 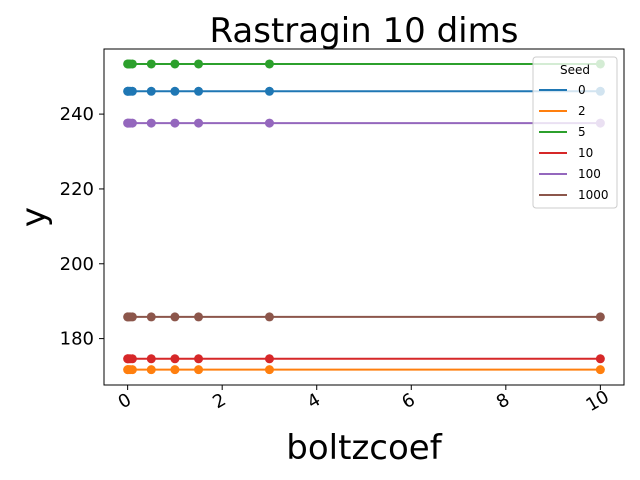 I want to click on x-axis-label: boltzcoef, so click(x=364, y=448).